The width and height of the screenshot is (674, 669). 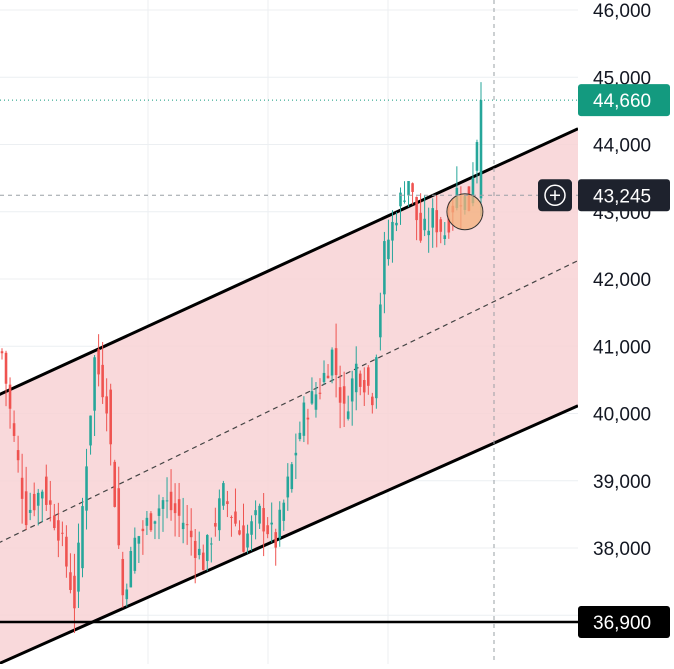 I want to click on price-badge-text: 44,660, so click(x=622, y=101).